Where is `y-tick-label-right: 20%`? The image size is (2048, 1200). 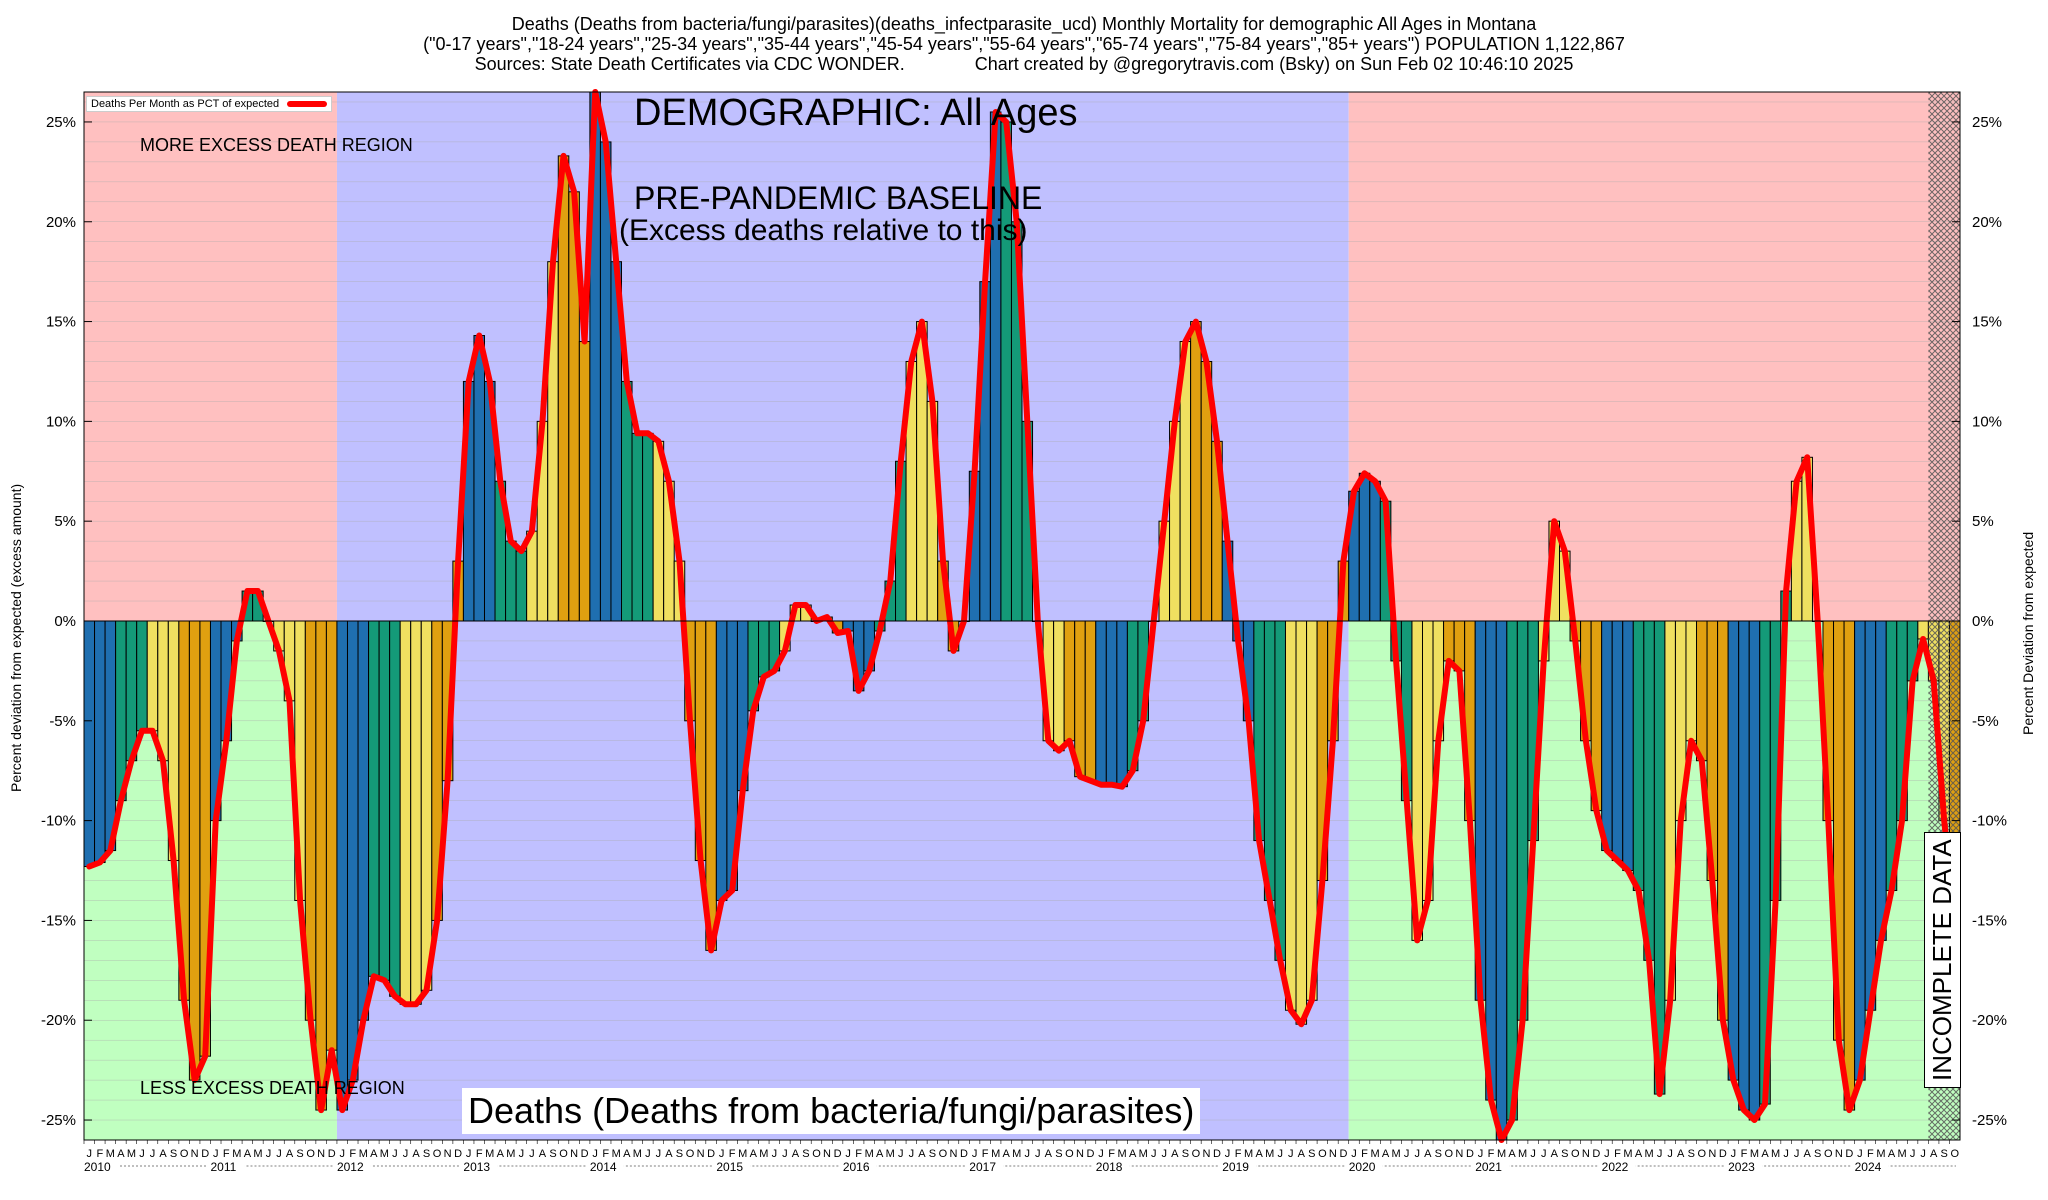
y-tick-label-right: 20% is located at coordinates (1987, 222).